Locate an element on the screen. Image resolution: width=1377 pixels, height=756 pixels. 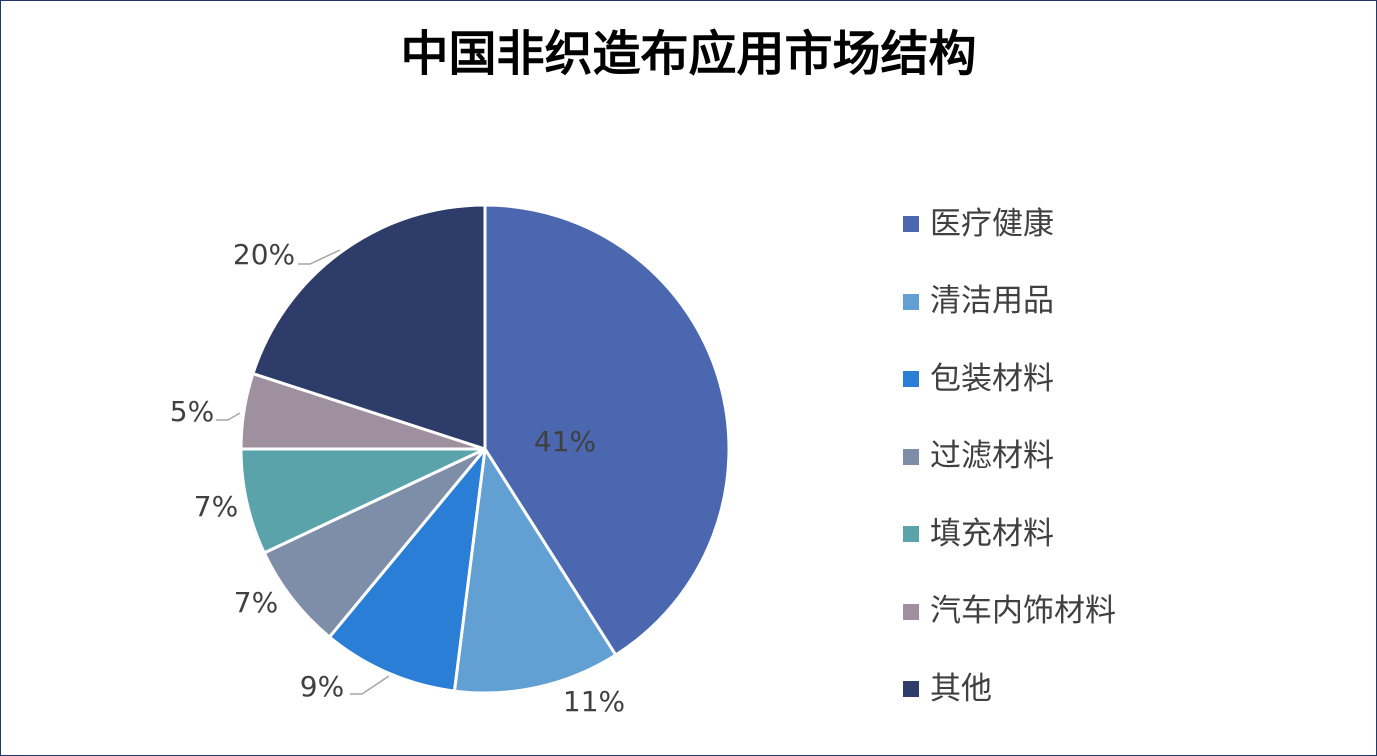
legend-item-3: 包装材料 is located at coordinates (978, 379).